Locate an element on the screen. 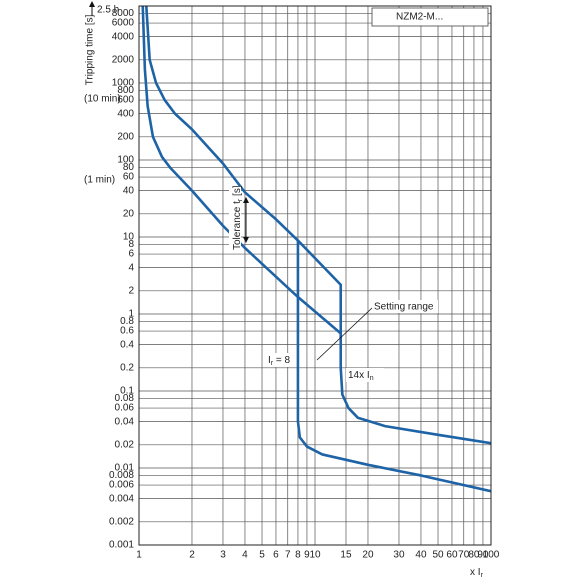  title-box is located at coordinates (430, 17).